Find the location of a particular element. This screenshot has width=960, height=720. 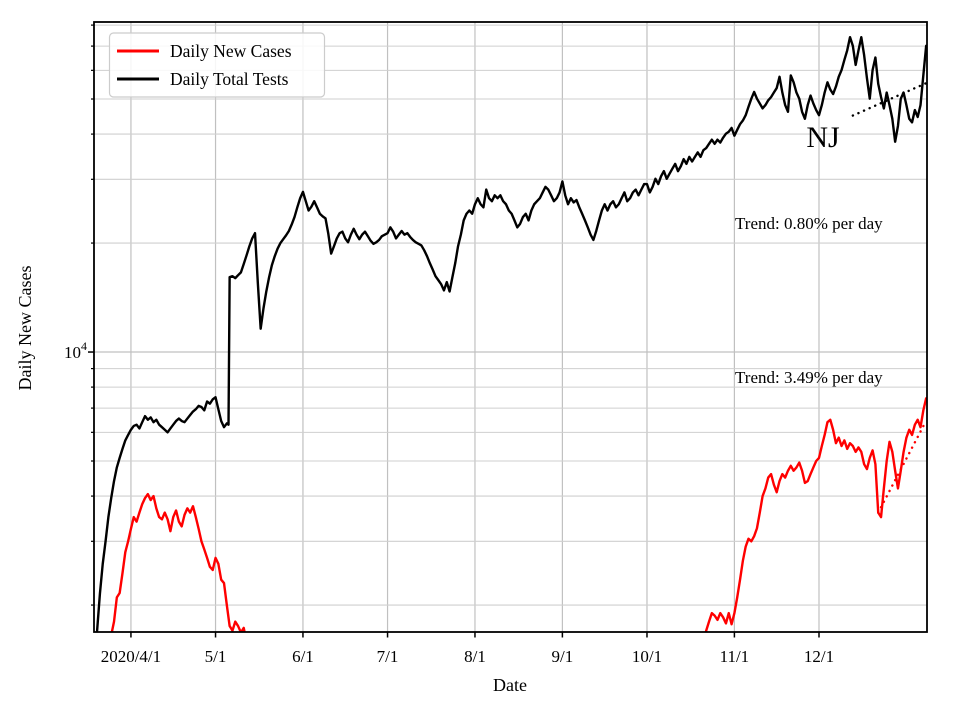

x-tick-label: 6/1 is located at coordinates (303, 656).